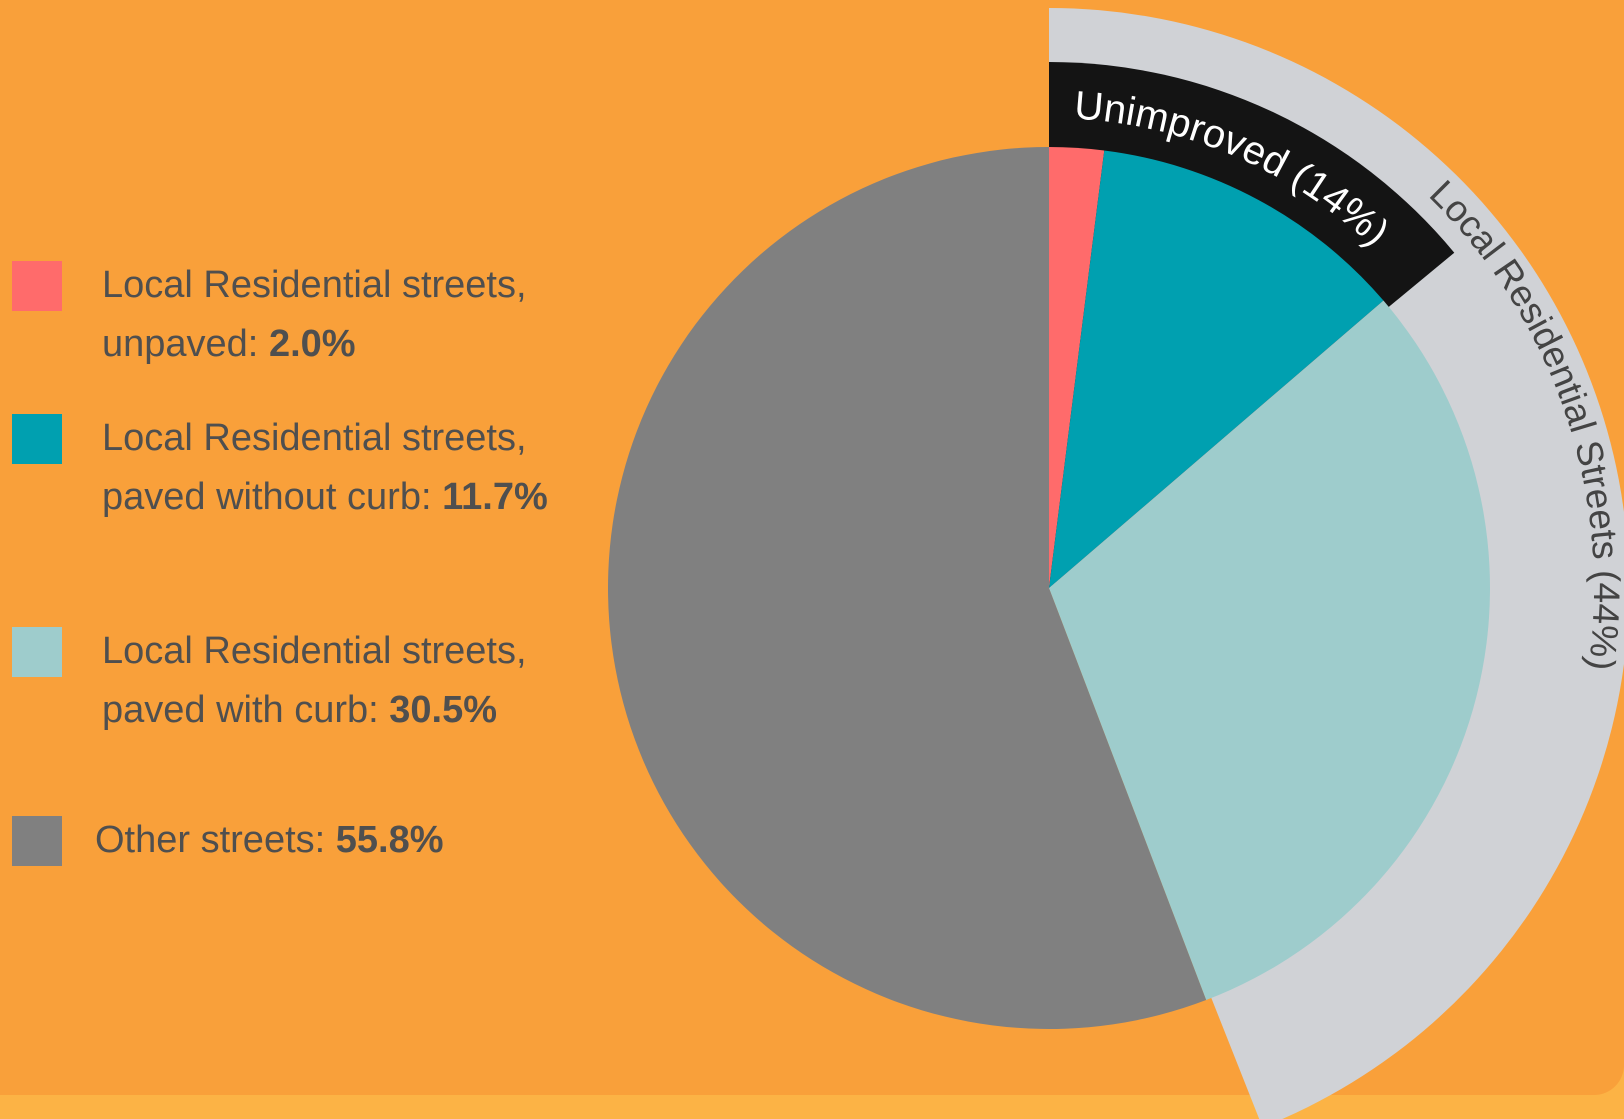  Describe the element at coordinates (443, 710) in the screenshot. I see `legend-value: 30.5%` at that location.